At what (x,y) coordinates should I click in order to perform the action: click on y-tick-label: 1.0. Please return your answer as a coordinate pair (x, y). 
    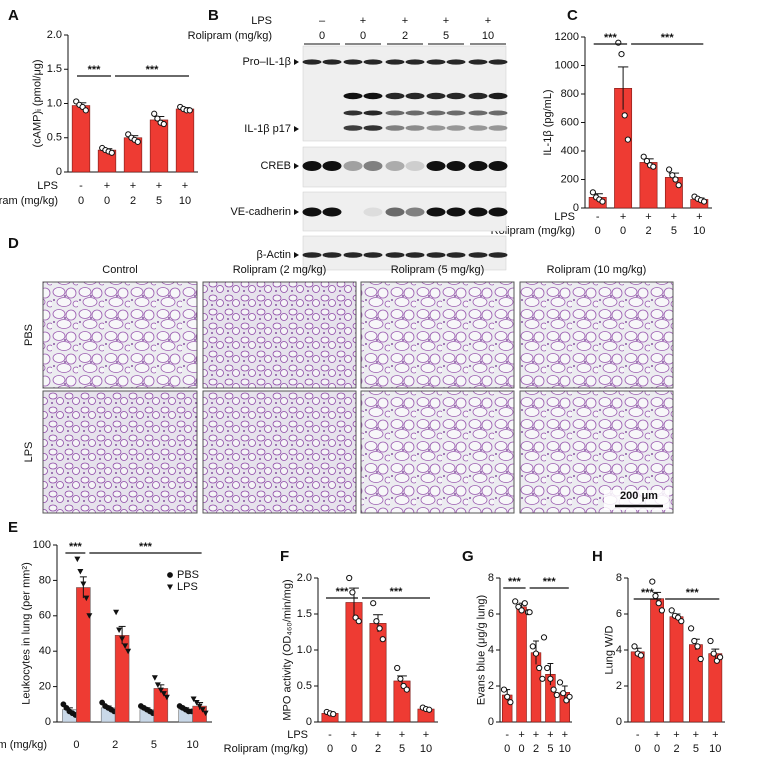
    Looking at the image, I should click on (304, 650).